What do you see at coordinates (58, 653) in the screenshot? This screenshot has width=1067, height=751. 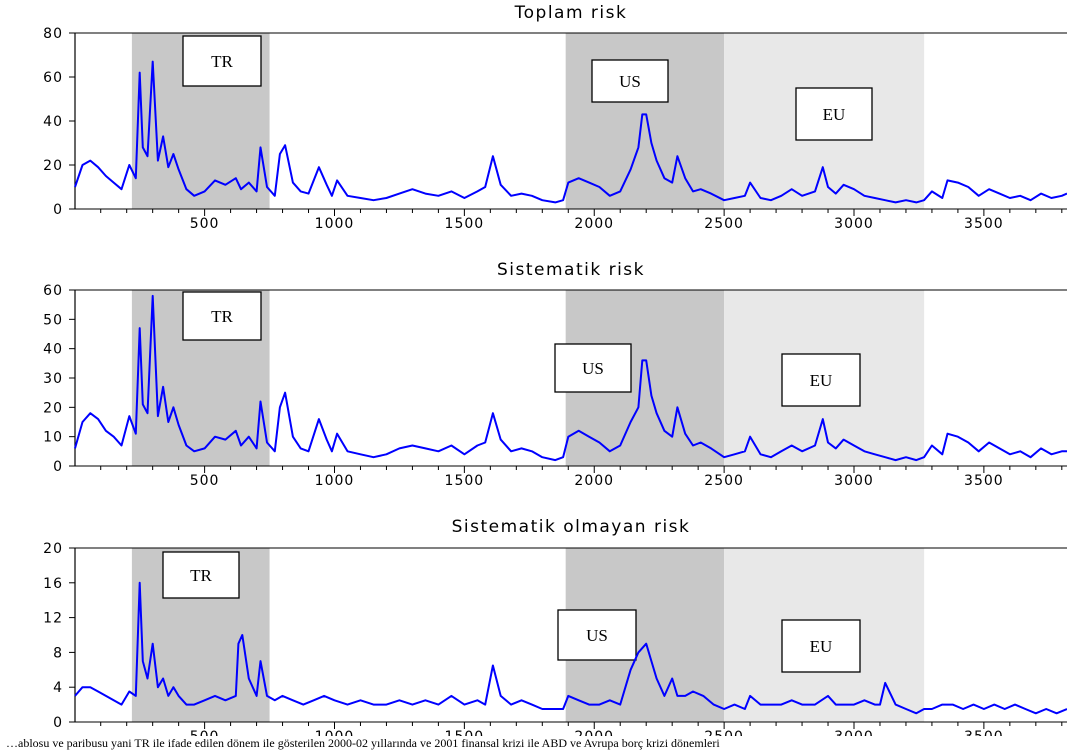 I see `y-tick-label: 8` at bounding box center [58, 653].